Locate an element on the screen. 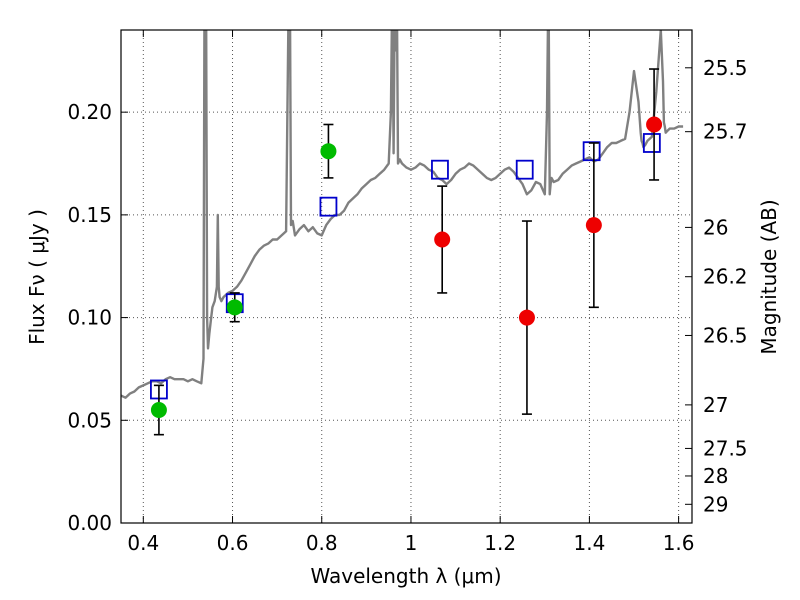 The image size is (800, 600). right-tick-label: 29 is located at coordinates (715, 504).